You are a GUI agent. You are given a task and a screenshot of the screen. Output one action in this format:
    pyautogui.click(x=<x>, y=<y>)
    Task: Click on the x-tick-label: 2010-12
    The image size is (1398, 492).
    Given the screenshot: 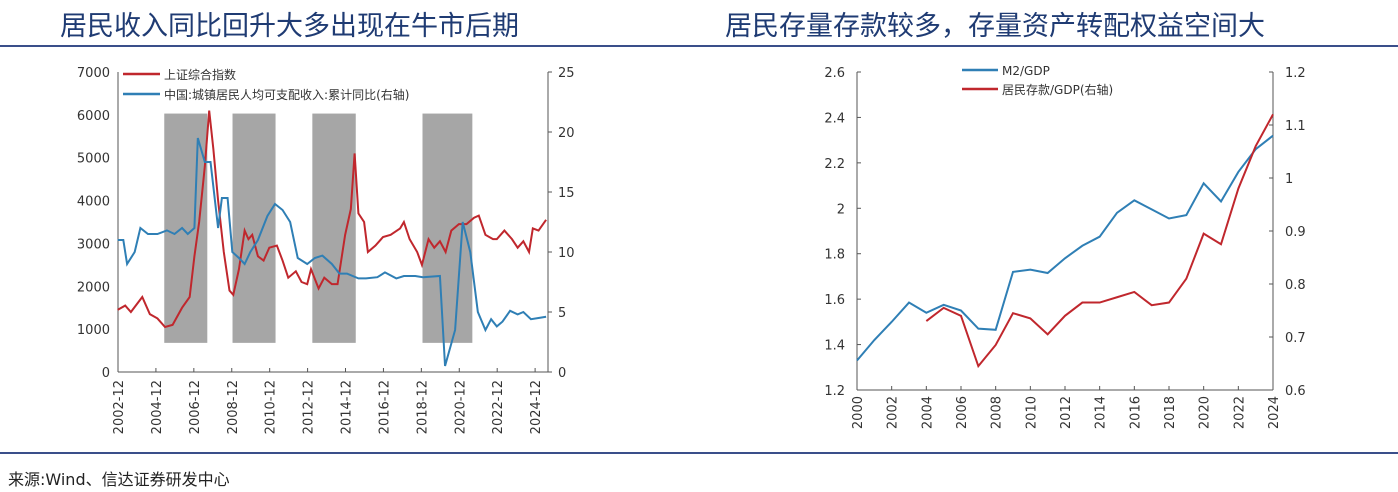 What is the action you would take?
    pyautogui.click(x=271, y=407)
    